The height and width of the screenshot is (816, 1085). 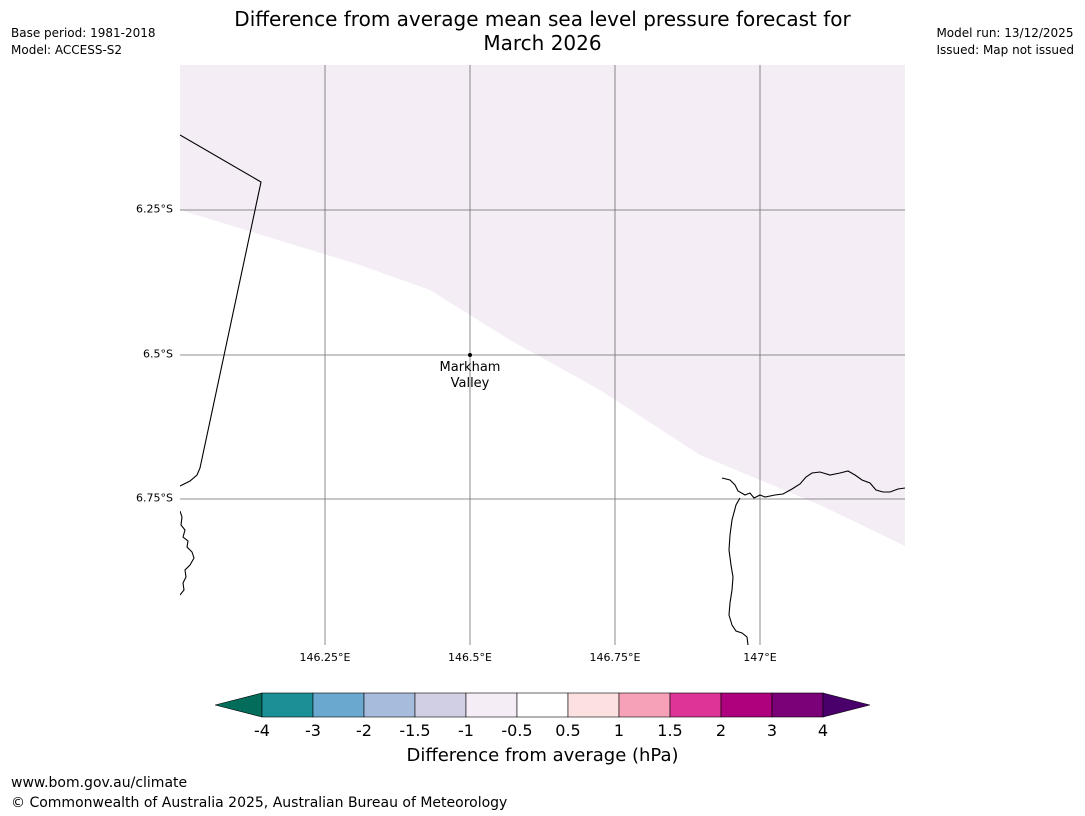 What do you see at coordinates (542, 43) in the screenshot?
I see `title-line-2: March 2026` at bounding box center [542, 43].